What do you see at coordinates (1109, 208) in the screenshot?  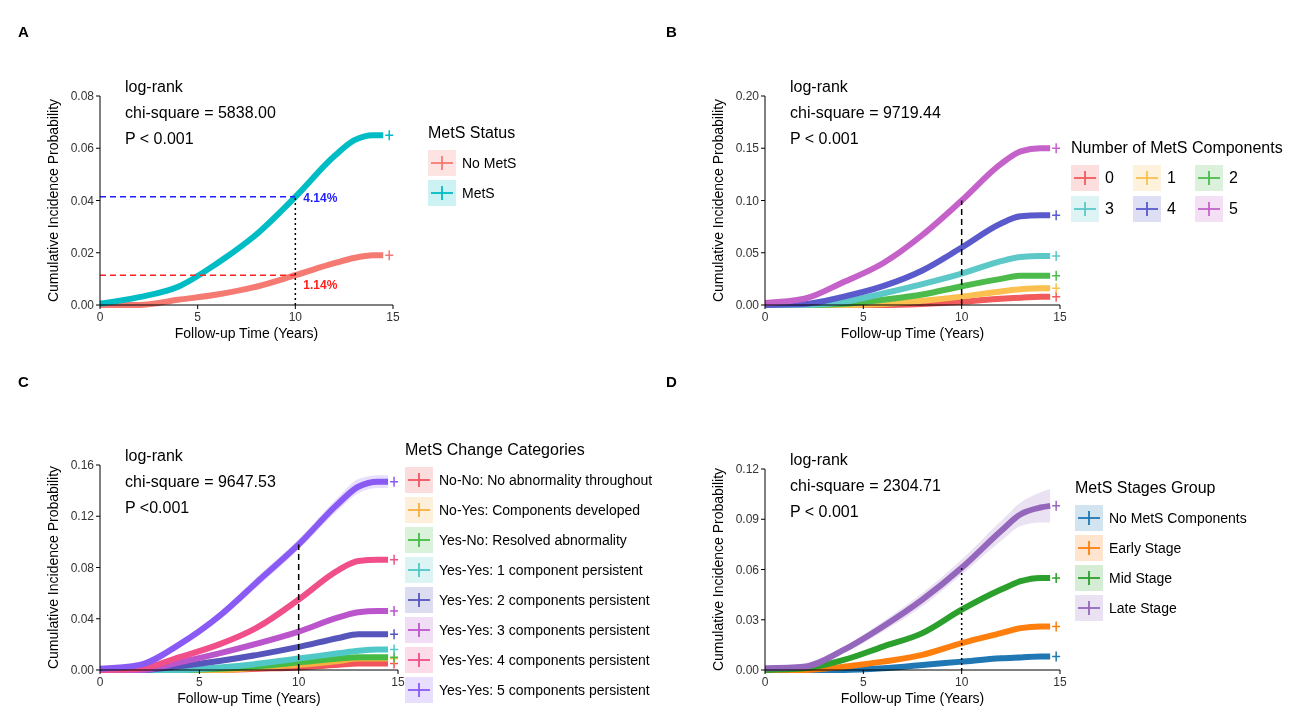 I see `legend-label: 3` at bounding box center [1109, 208].